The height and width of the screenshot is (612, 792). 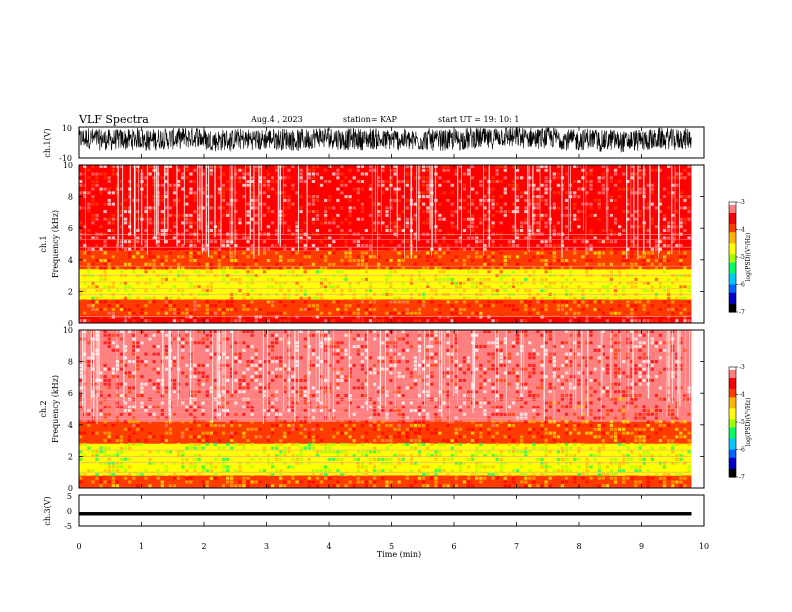 I want to click on ch1-ytick-bottom: -10, so click(x=65, y=158).